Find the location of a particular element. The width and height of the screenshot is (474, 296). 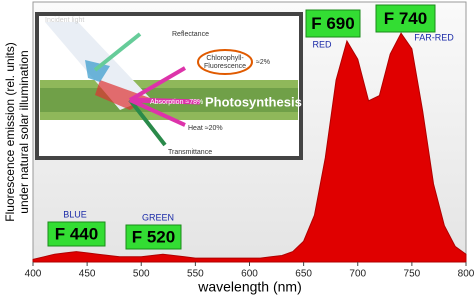

x-tick-label: 600 is located at coordinates (249, 274).